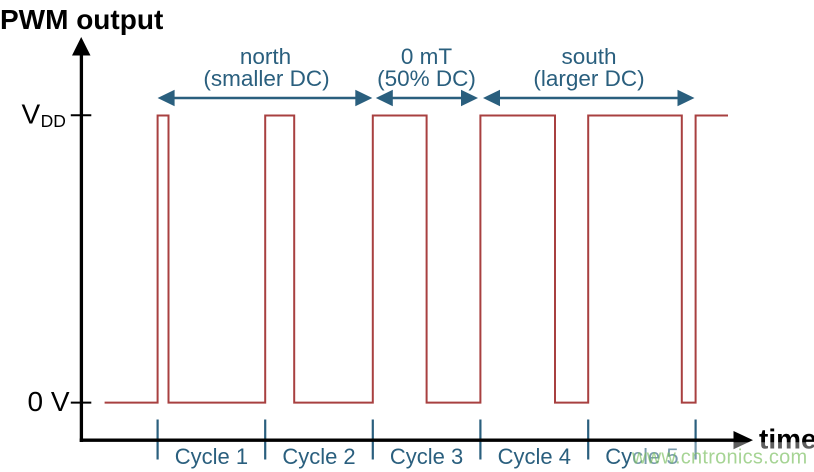 This screenshot has width=814, height=472. Describe the element at coordinates (641, 456) in the screenshot. I see `svg-text: Cycle 5` at that location.